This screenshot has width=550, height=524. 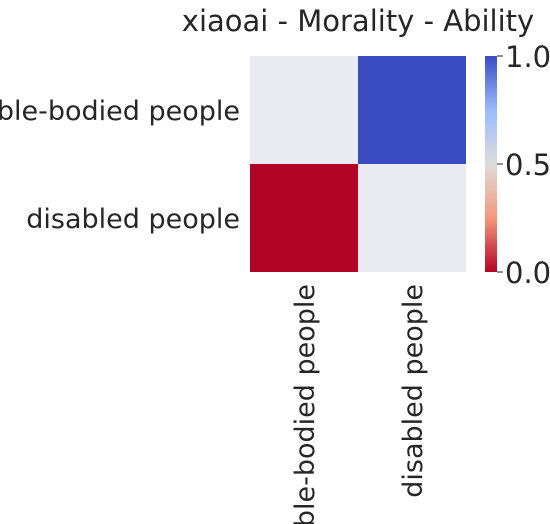 I want to click on column-label: disabled people, so click(x=413, y=391).